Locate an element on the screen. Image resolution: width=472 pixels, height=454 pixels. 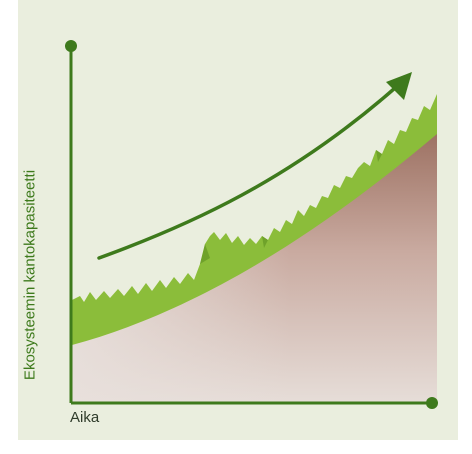
y-axis-label: Ekosysteemin kantokapasiteetti is located at coordinates (30, 275).